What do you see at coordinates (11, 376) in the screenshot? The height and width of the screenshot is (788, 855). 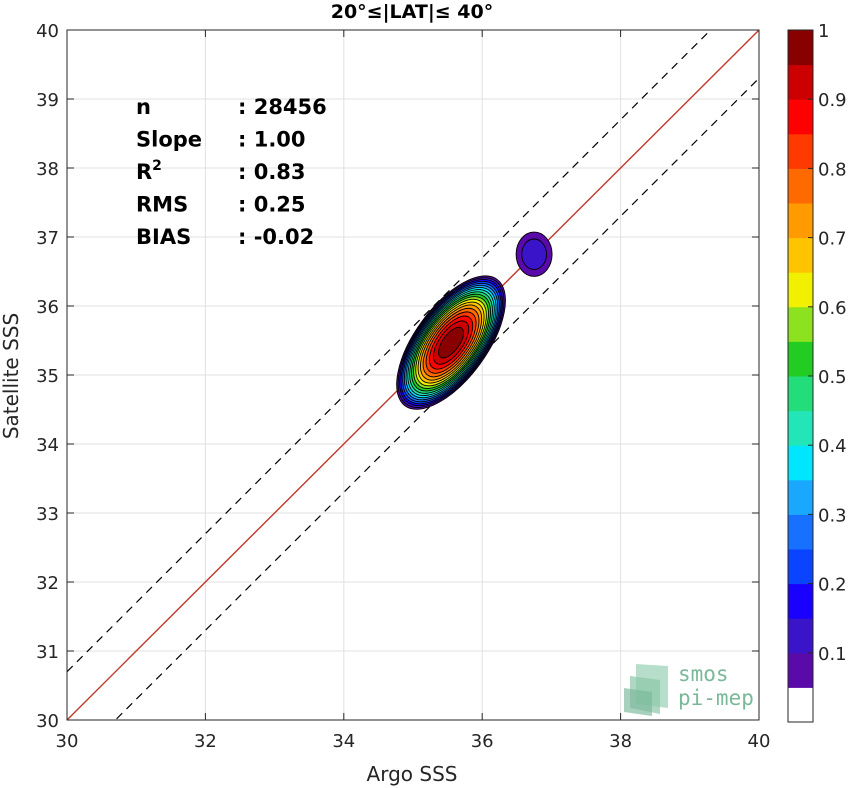 I see `y-axis-label: Satellite SSS` at bounding box center [11, 376].